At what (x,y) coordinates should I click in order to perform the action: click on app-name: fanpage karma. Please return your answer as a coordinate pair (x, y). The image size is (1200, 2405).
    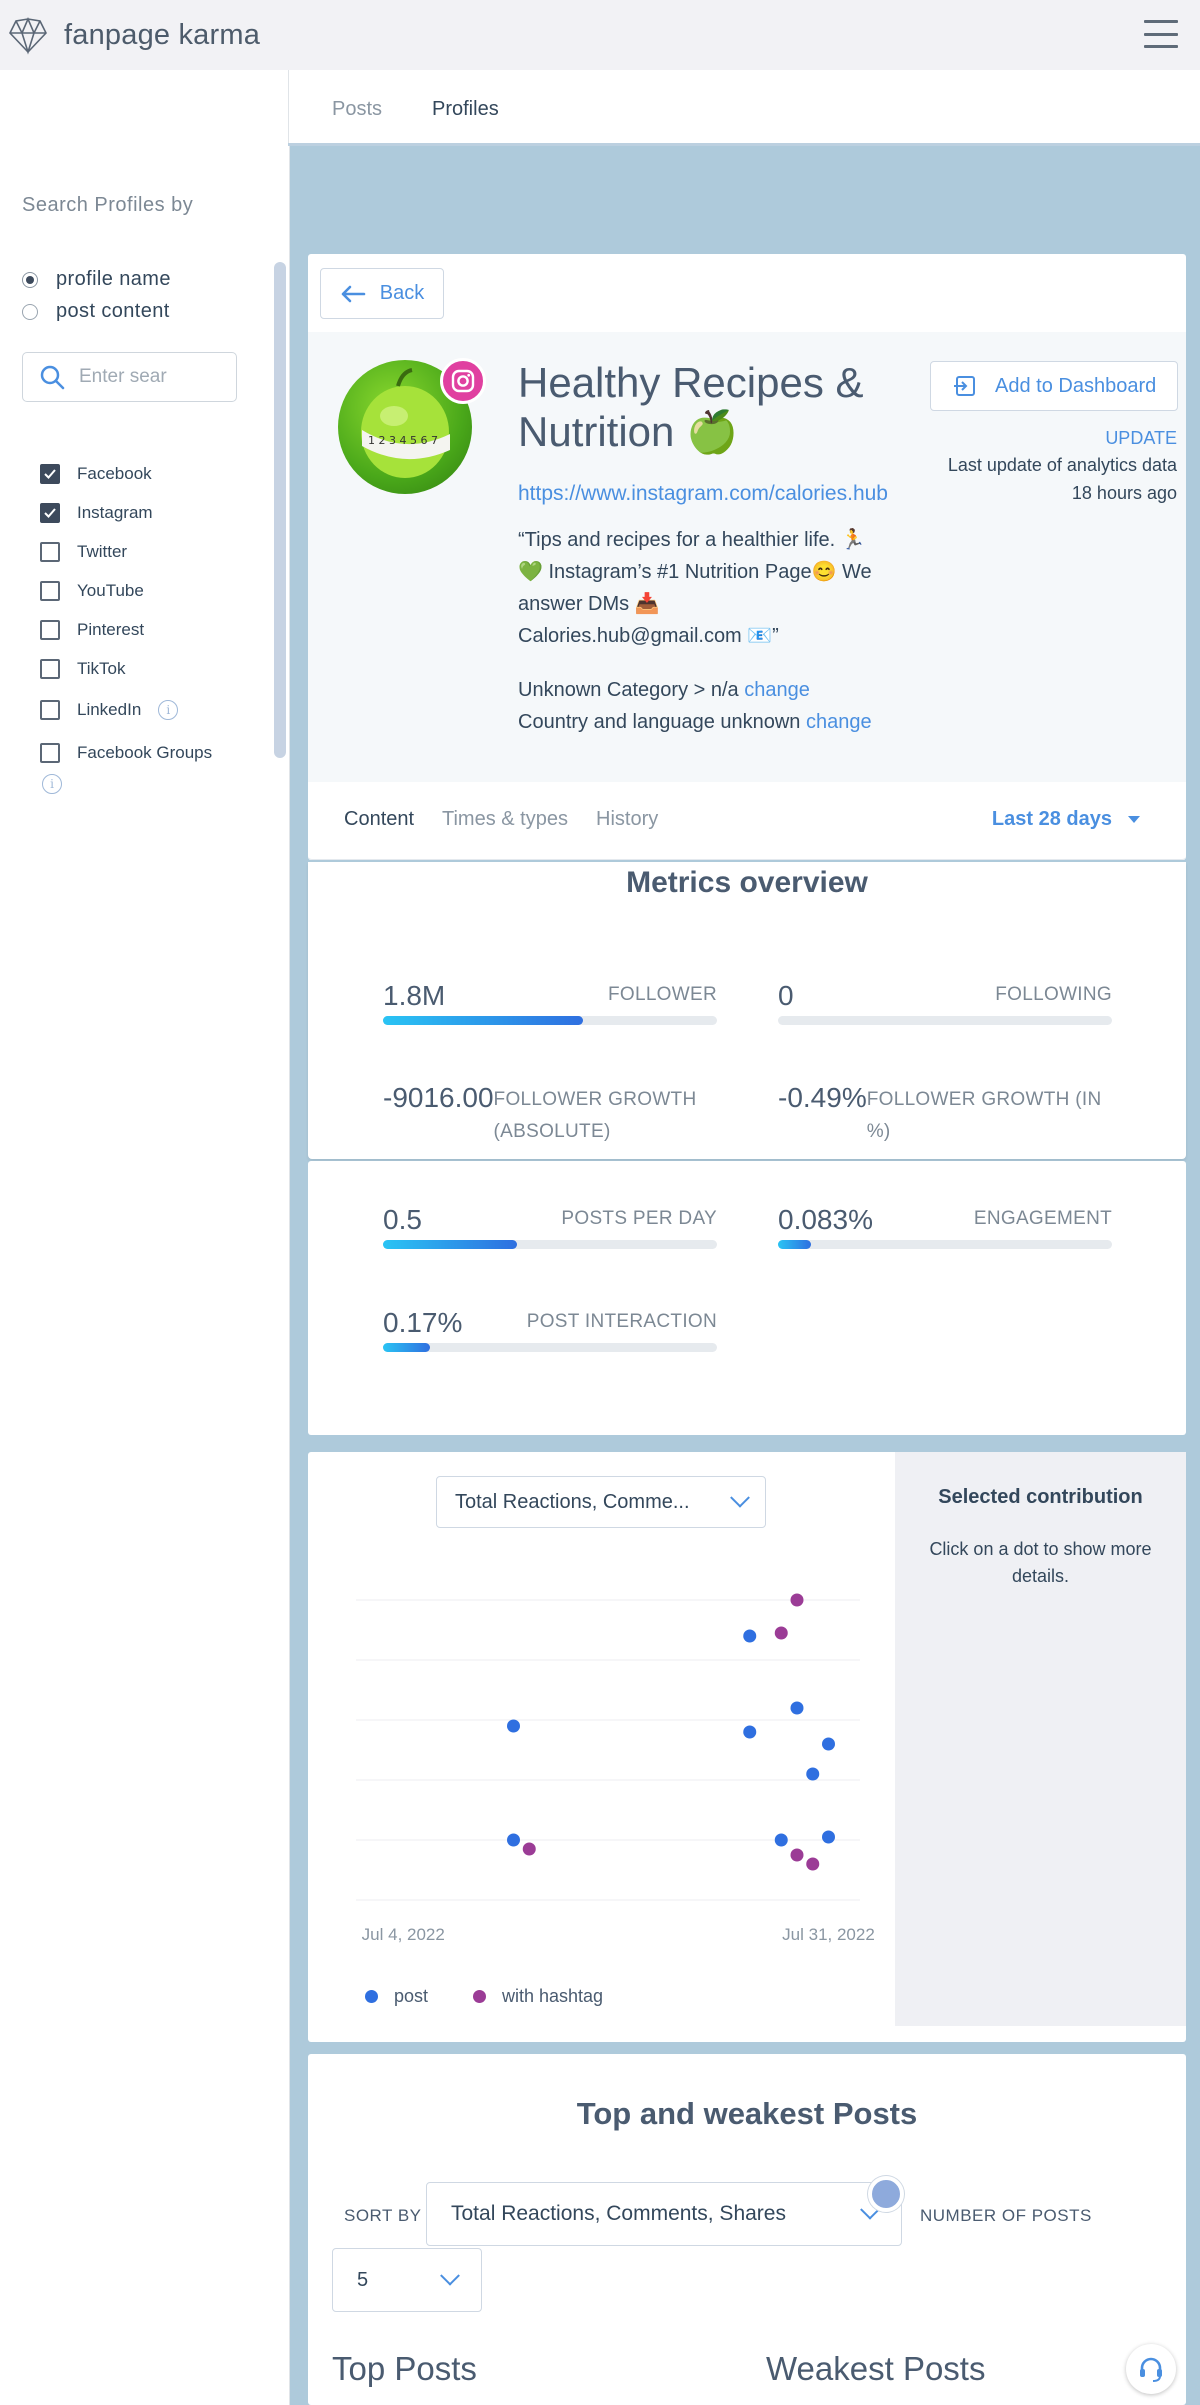
    Looking at the image, I should click on (162, 34).